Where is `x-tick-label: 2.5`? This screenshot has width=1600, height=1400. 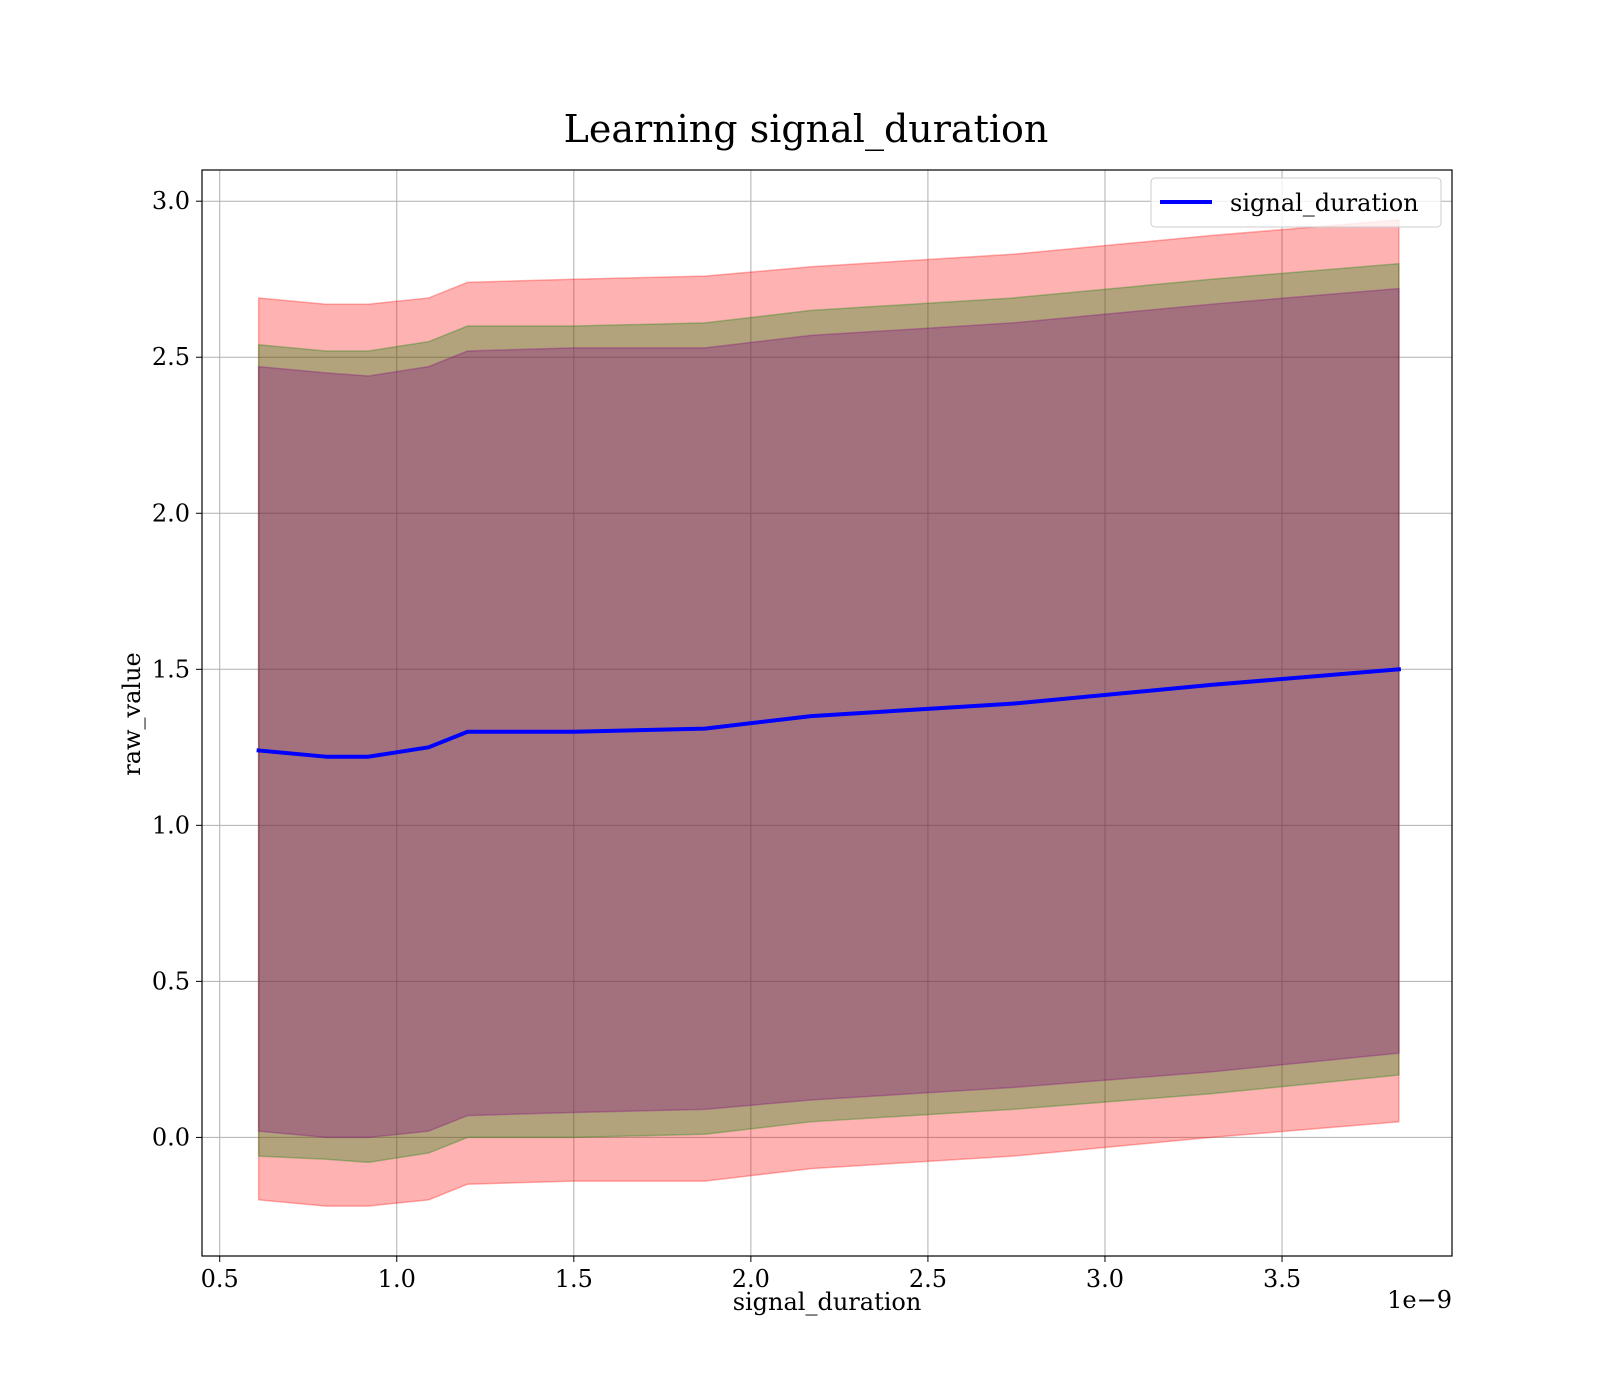 x-tick-label: 2.5 is located at coordinates (928, 1279).